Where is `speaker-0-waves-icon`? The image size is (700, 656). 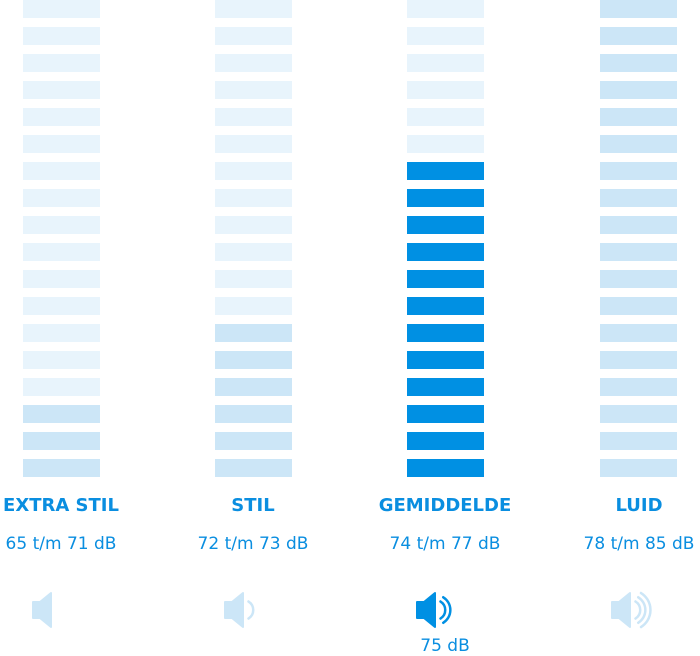 speaker-0-waves-icon is located at coordinates (42, 610).